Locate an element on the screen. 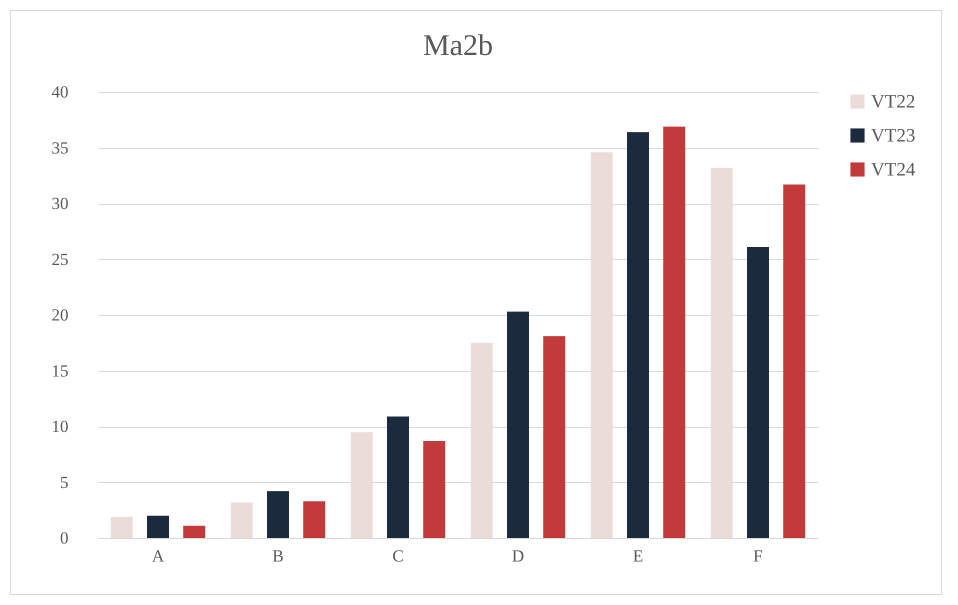 The image size is (958, 605). x-tick-label: A is located at coordinates (158, 556).